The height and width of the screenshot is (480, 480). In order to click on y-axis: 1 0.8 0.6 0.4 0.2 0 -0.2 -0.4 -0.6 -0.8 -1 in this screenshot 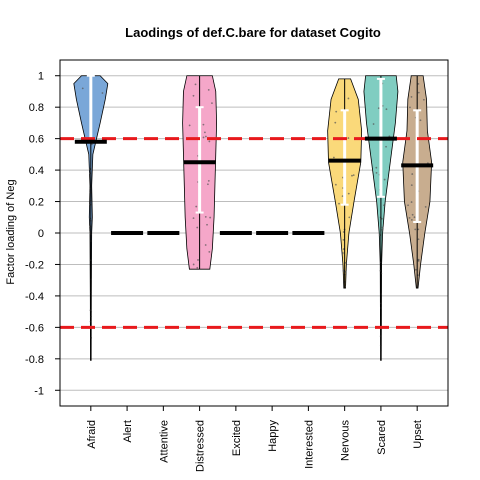, I will do `click(42, 234)`.